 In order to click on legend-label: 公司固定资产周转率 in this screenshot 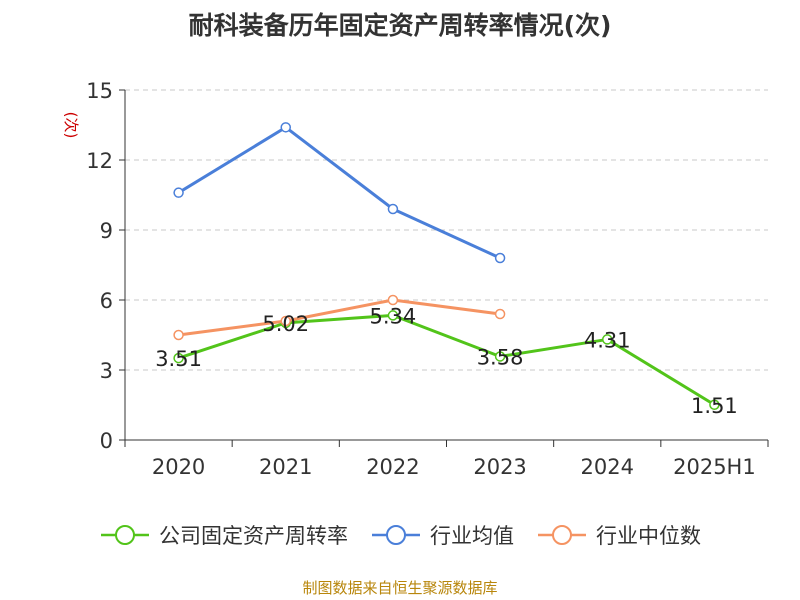, I will do `click(253, 536)`.